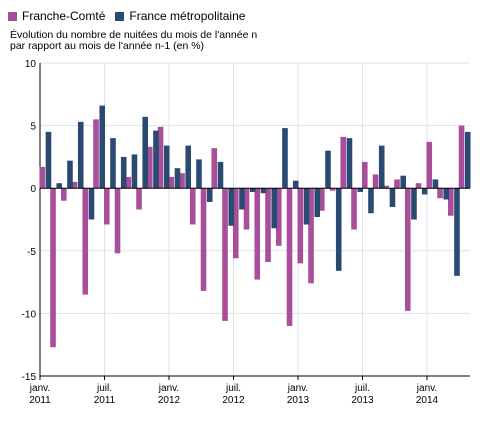  I want to click on x-tick-label-year: 2014, so click(427, 400).